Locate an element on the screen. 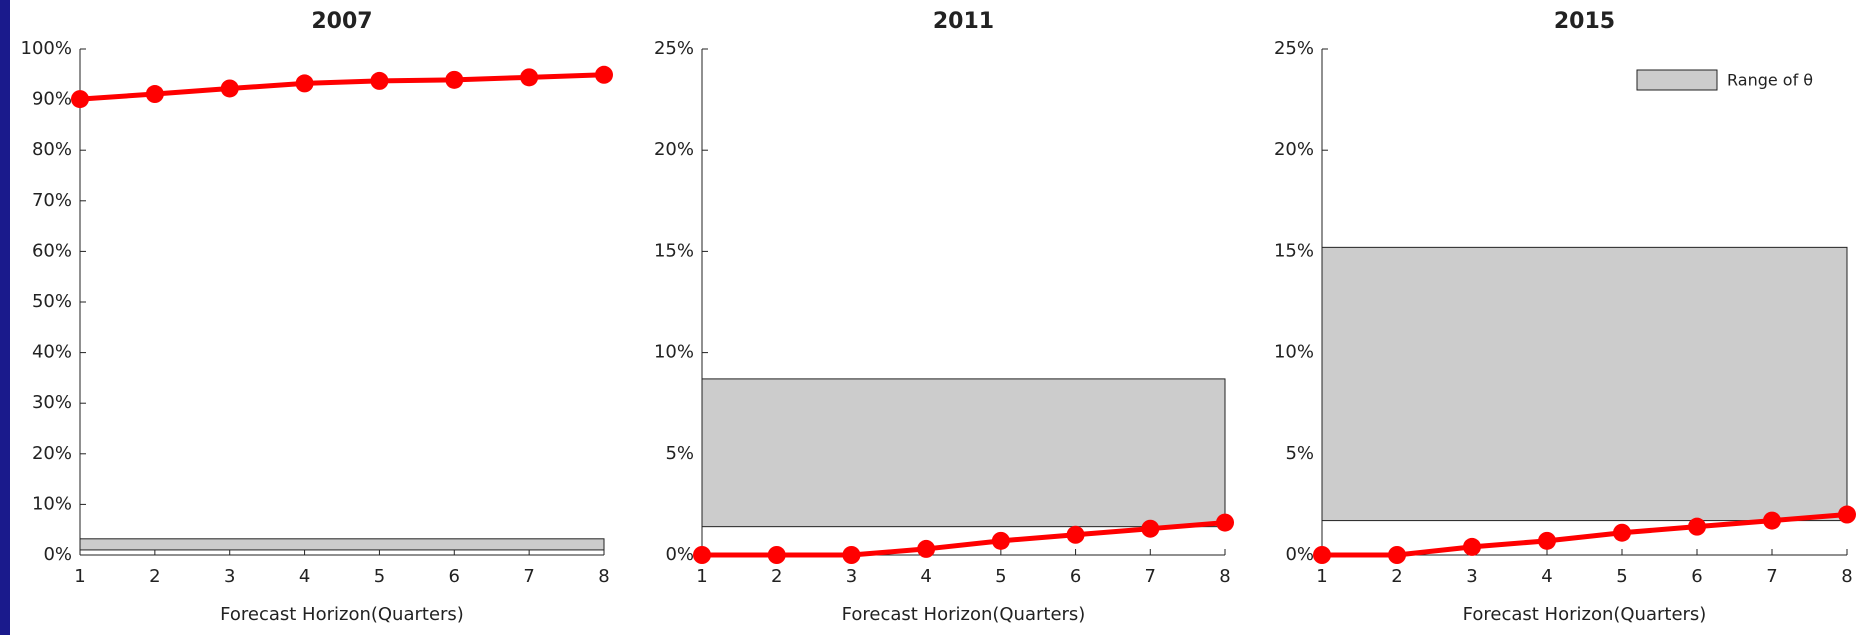 This screenshot has height=635, width=1860. chart-title: 2015 is located at coordinates (1584, 21).